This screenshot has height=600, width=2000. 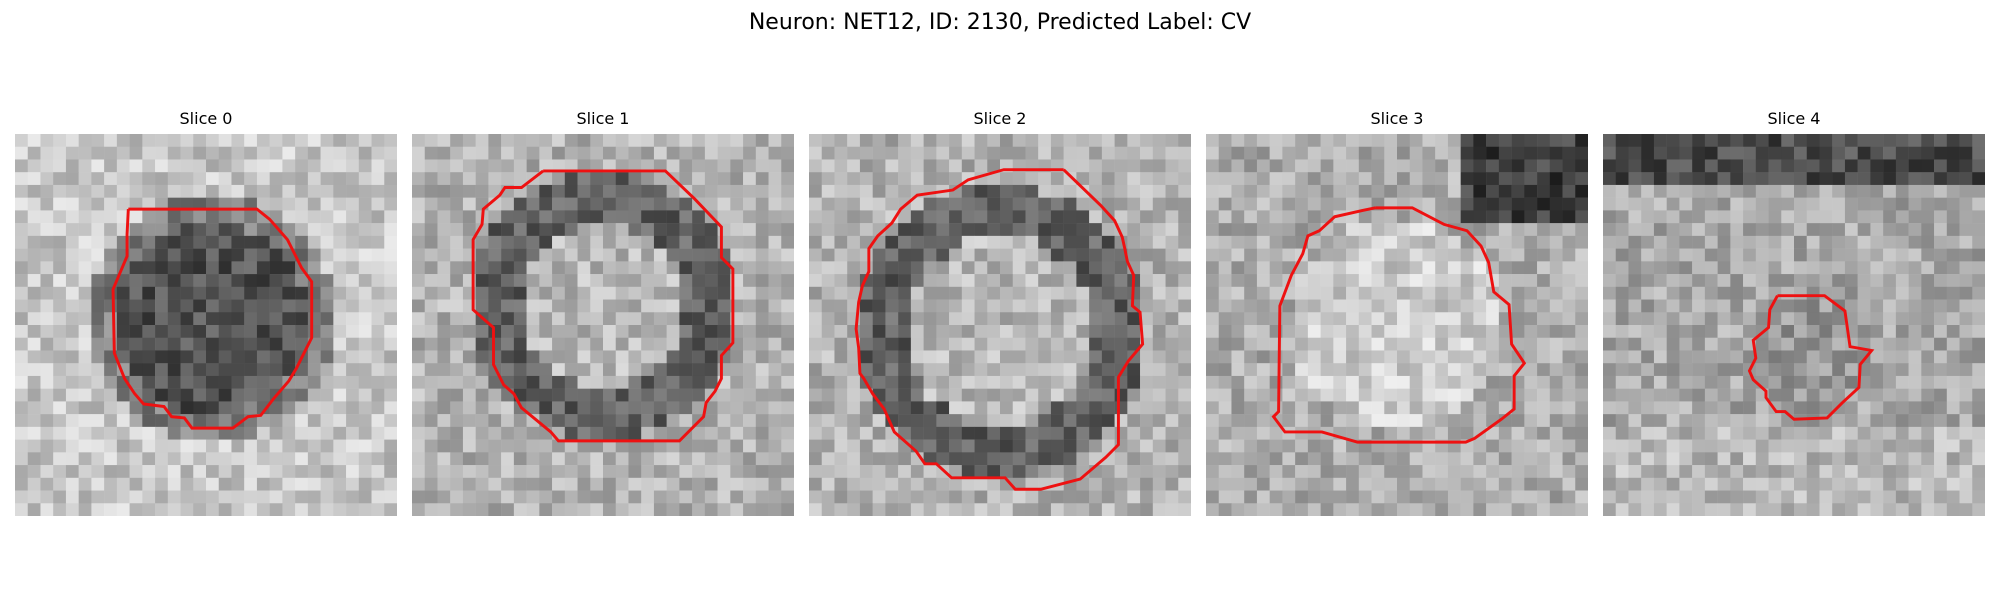 I want to click on slice-title: Slice 4, so click(x=1794, y=118).